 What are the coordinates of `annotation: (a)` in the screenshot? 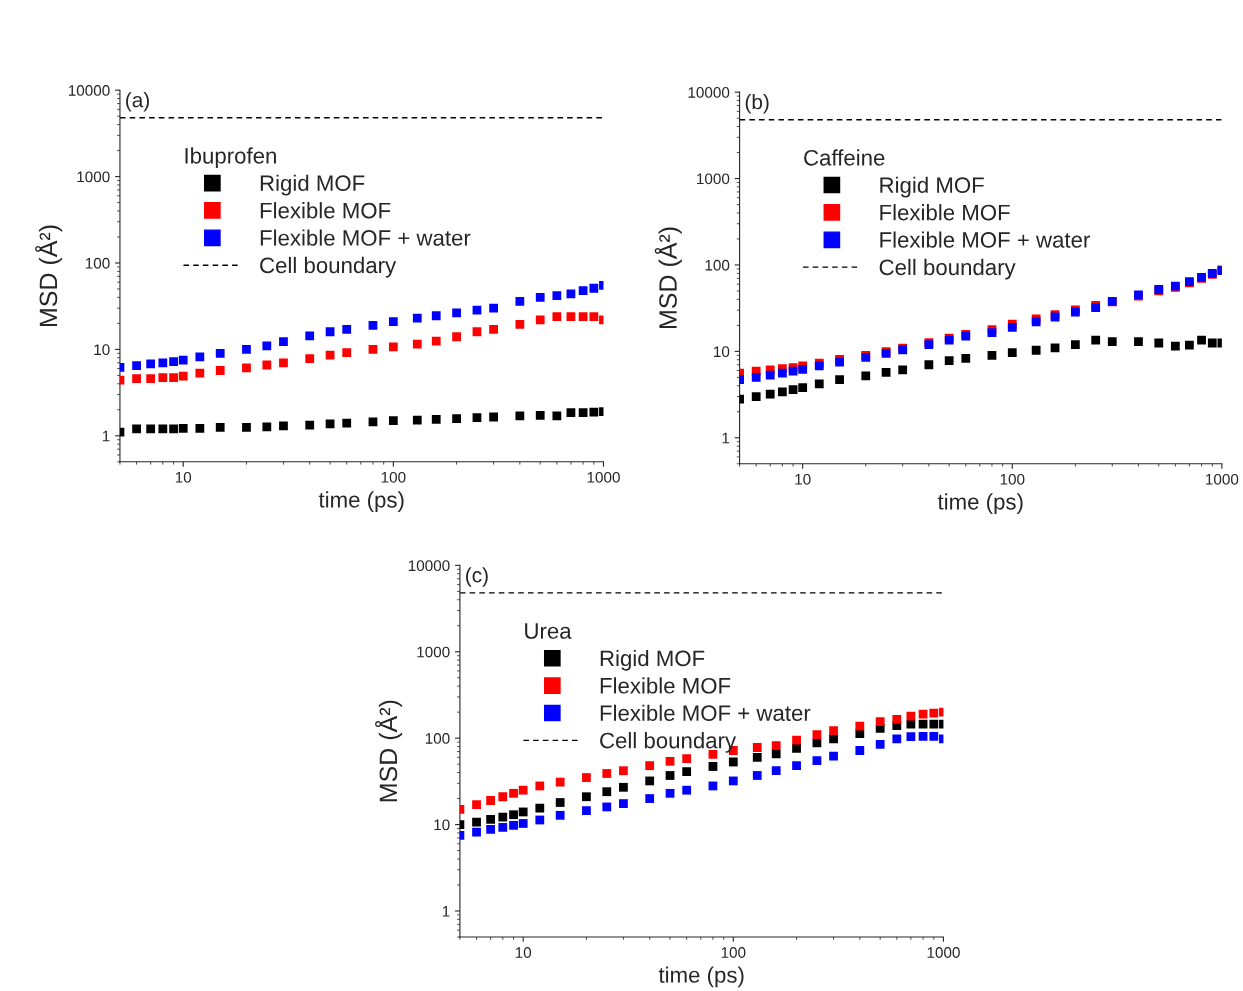 It's located at (137, 102).